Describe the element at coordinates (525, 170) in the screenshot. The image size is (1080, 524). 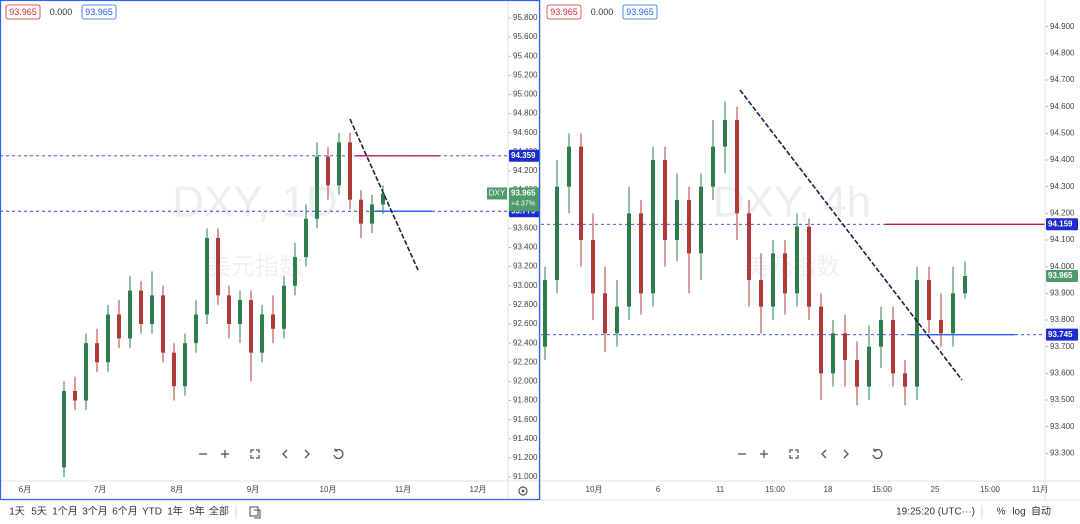
I see `y-tick-label: 94.200` at that location.